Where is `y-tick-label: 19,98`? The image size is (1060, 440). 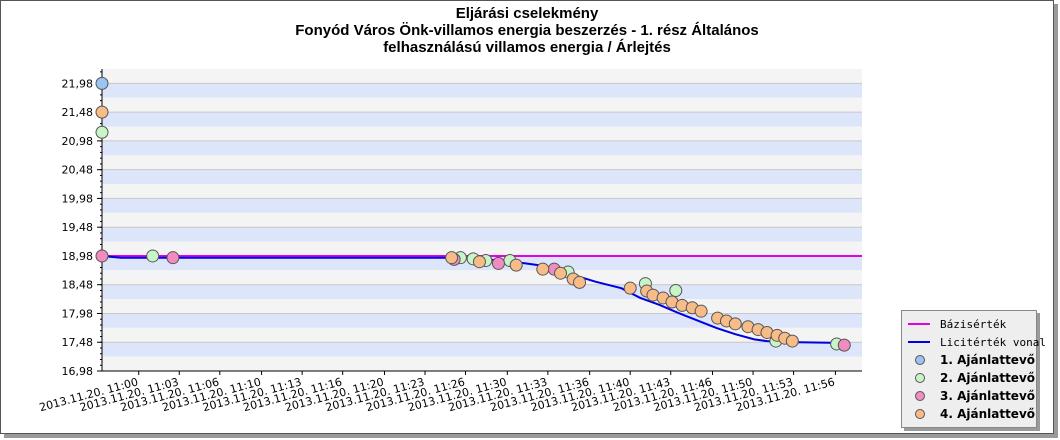
y-tick-label: 19,98 is located at coordinates (78, 198).